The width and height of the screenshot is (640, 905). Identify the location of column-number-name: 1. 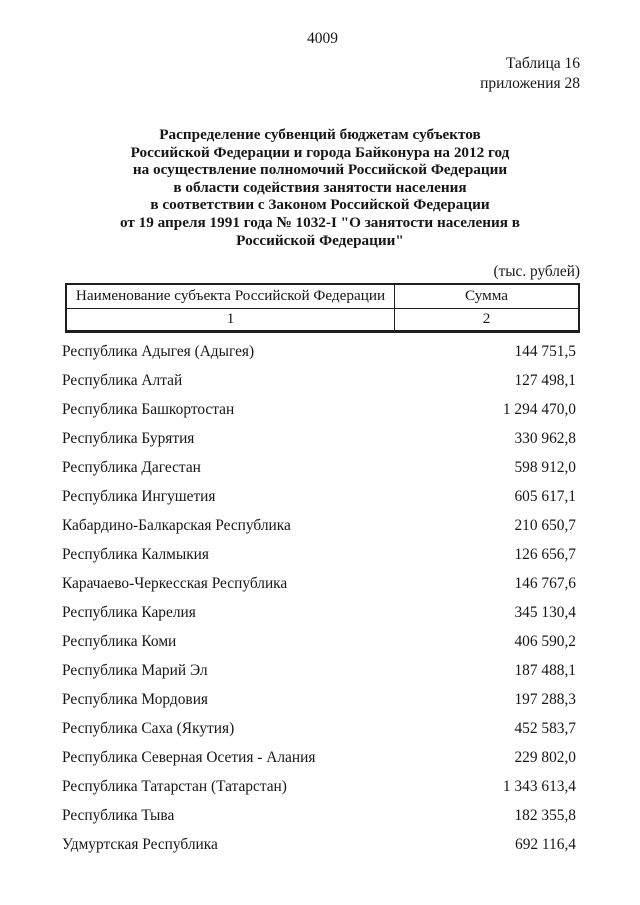
(231, 319).